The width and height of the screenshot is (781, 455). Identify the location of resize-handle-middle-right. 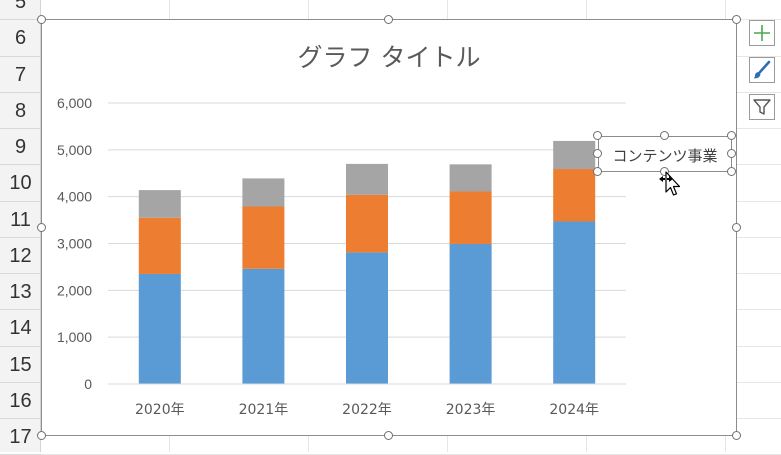
(736, 227).